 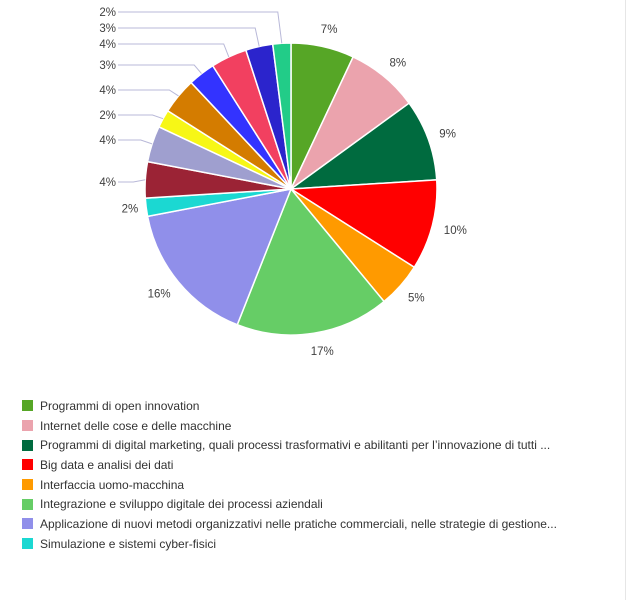 I want to click on pie-data-label-12: 3%, so click(x=107, y=66).